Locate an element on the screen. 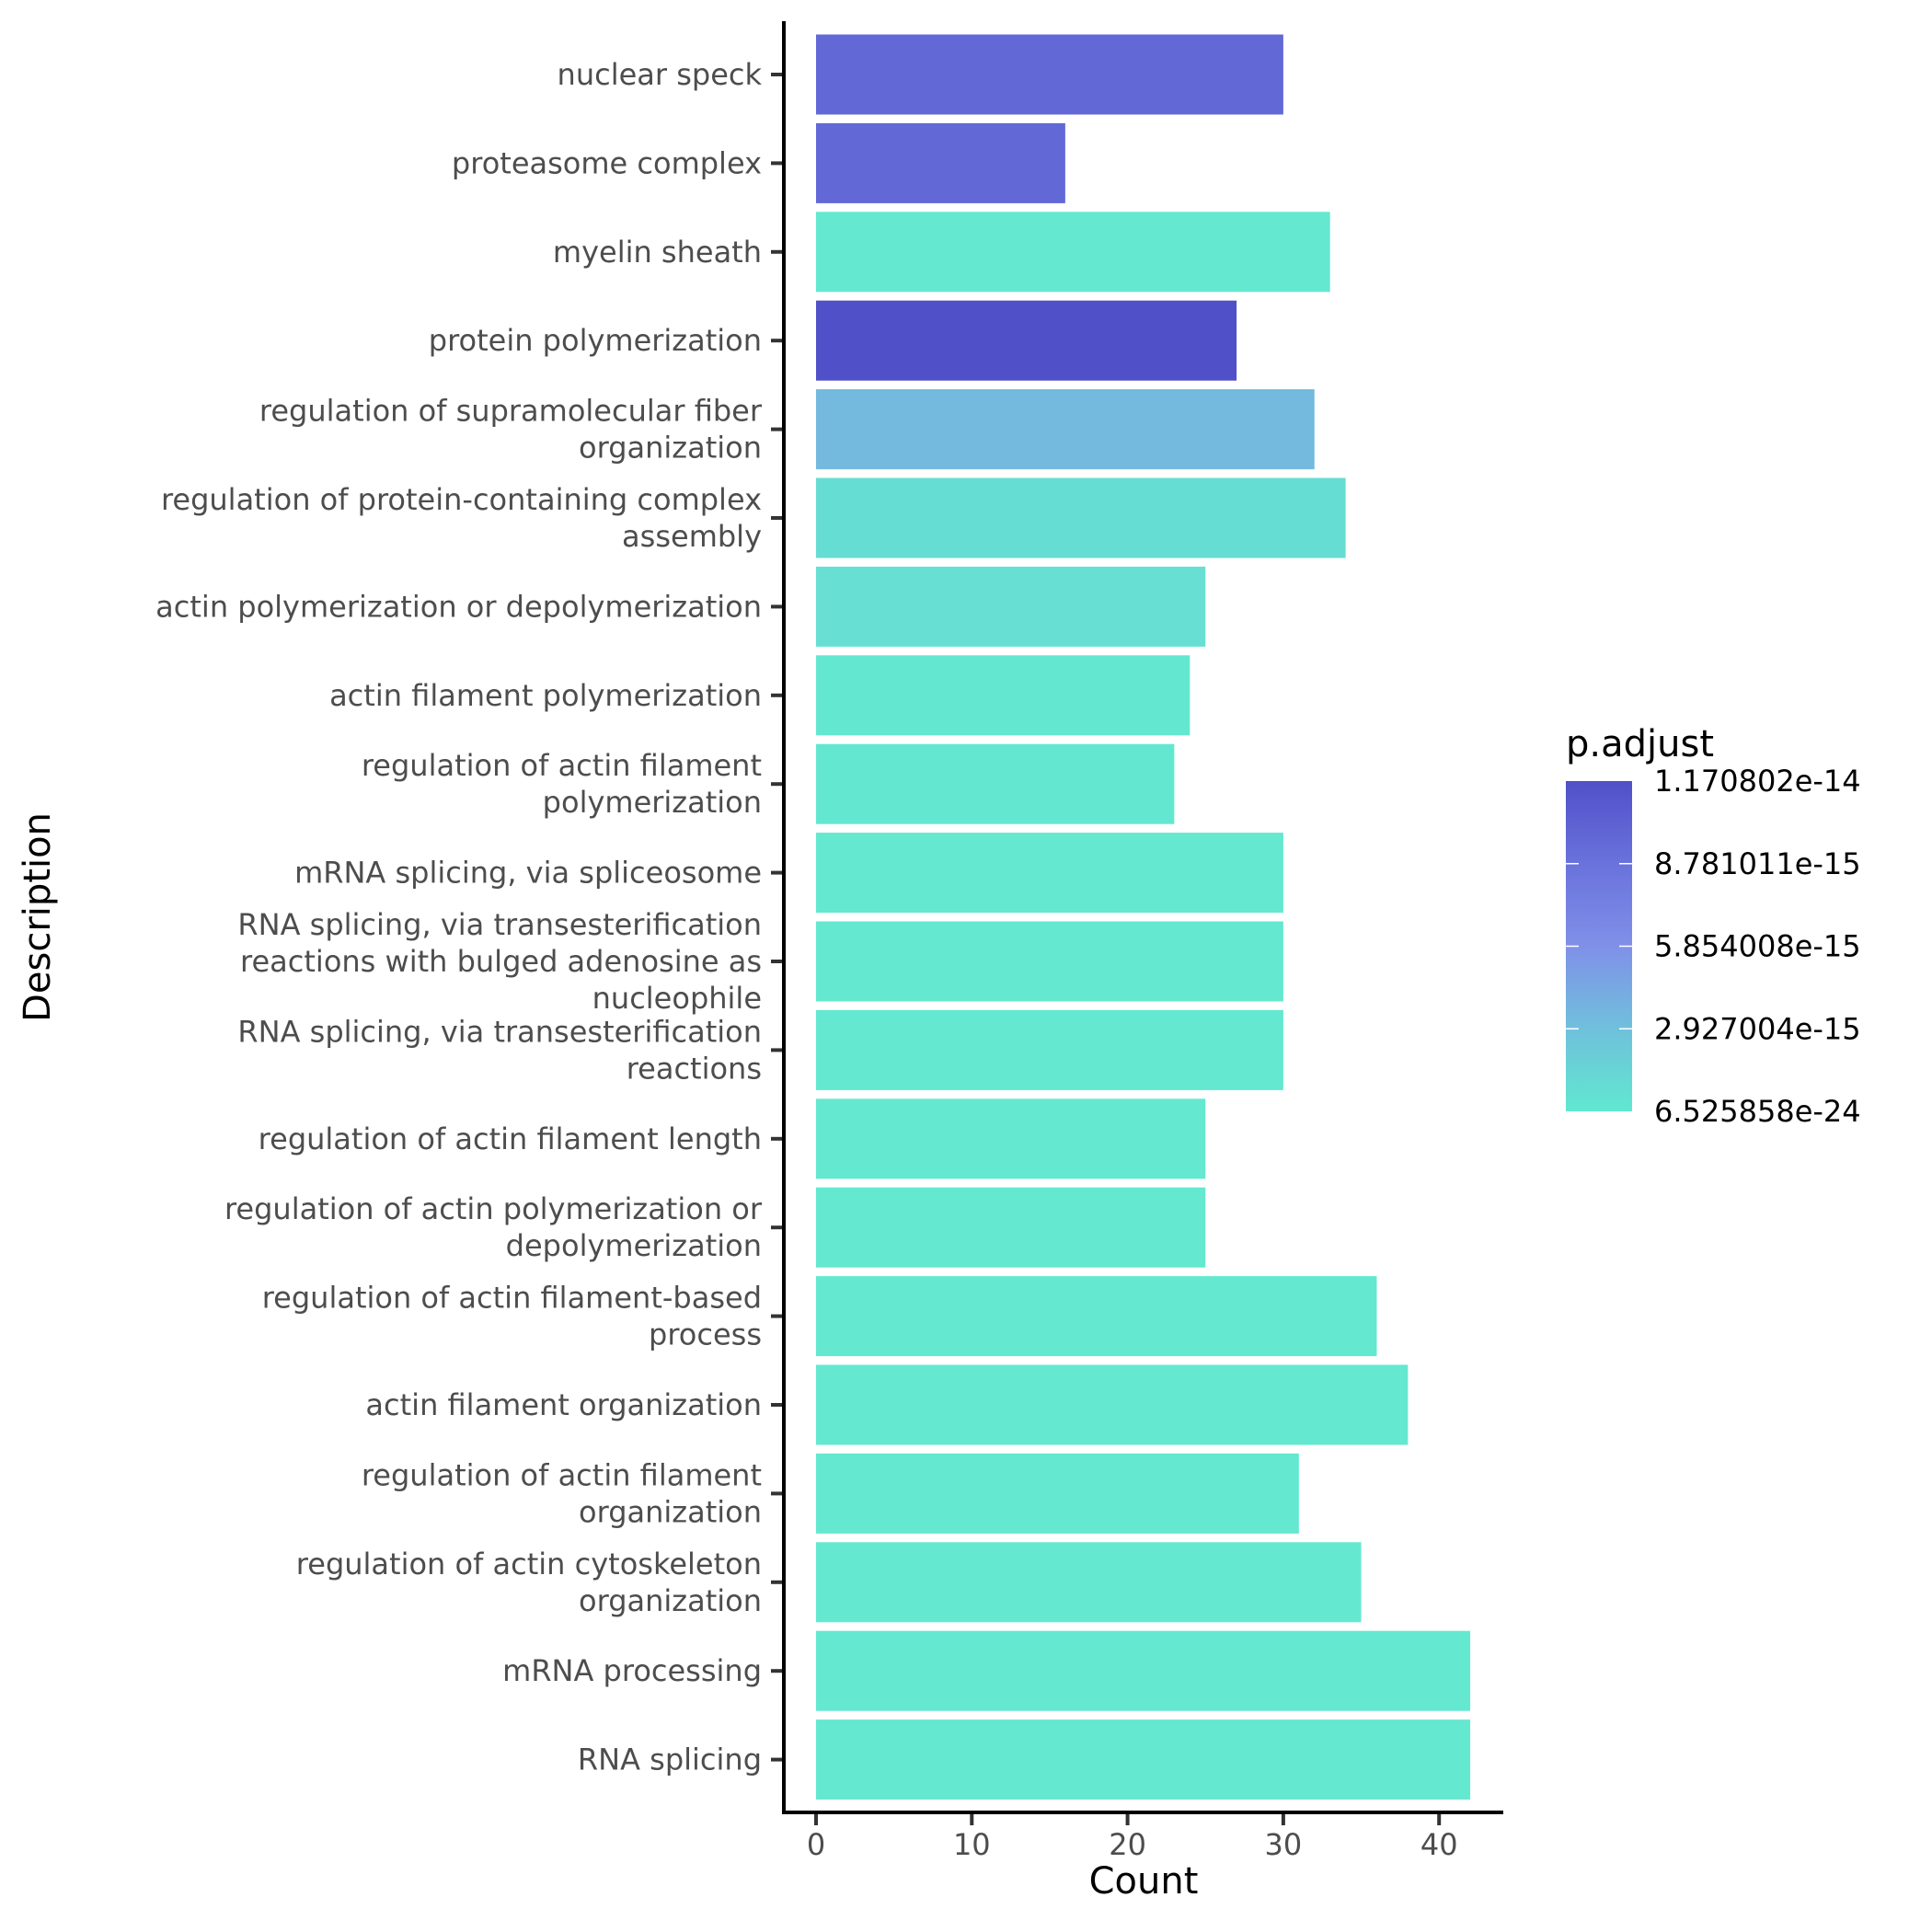 The height and width of the screenshot is (1932, 1932). y-tick-label: RNA splicing is located at coordinates (670, 1759).